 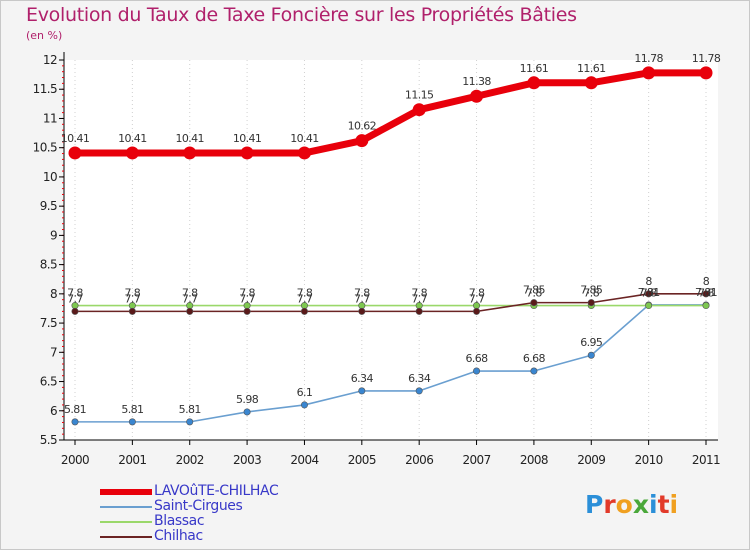 I want to click on y-tick-label: 6.5, so click(x=48, y=382).